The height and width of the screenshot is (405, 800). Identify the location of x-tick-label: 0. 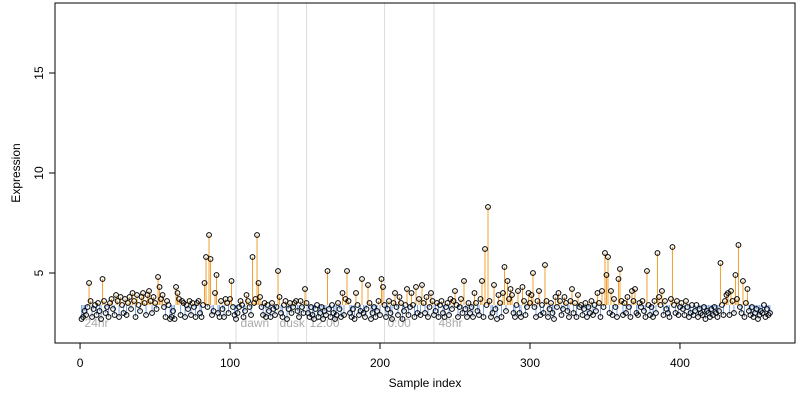
(80, 363).